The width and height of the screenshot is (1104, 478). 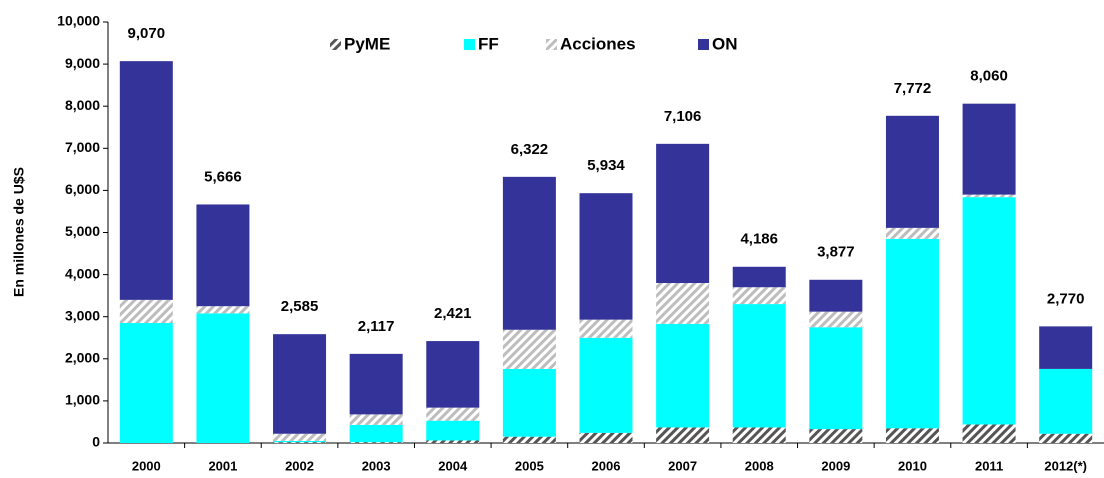 What do you see at coordinates (82, 358) in the screenshot?
I see `y-tick-label: 2,000` at bounding box center [82, 358].